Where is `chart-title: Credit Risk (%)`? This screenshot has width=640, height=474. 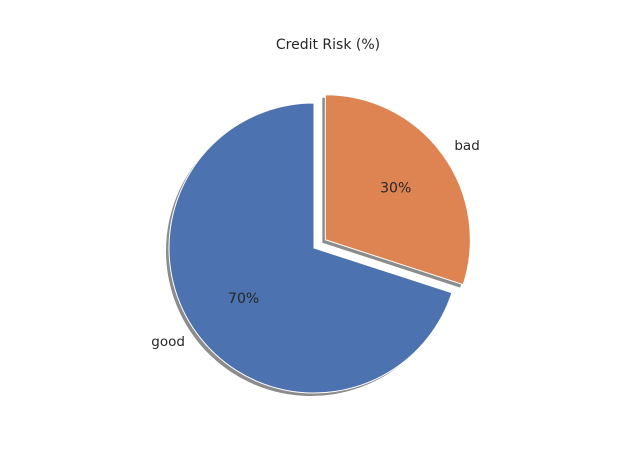
chart-title: Credit Risk (%) is located at coordinates (328, 45).